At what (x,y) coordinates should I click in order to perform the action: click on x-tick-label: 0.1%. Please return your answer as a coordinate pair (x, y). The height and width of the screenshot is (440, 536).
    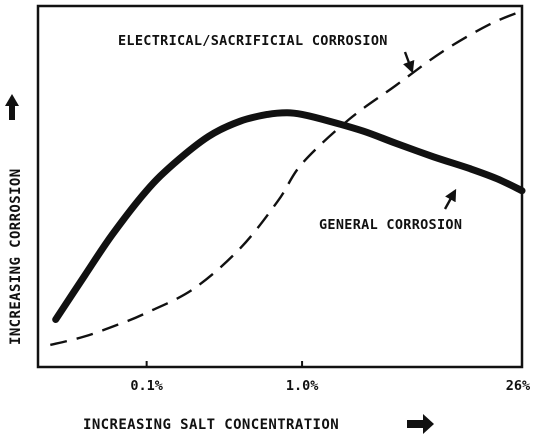
    Looking at the image, I should click on (146, 386).